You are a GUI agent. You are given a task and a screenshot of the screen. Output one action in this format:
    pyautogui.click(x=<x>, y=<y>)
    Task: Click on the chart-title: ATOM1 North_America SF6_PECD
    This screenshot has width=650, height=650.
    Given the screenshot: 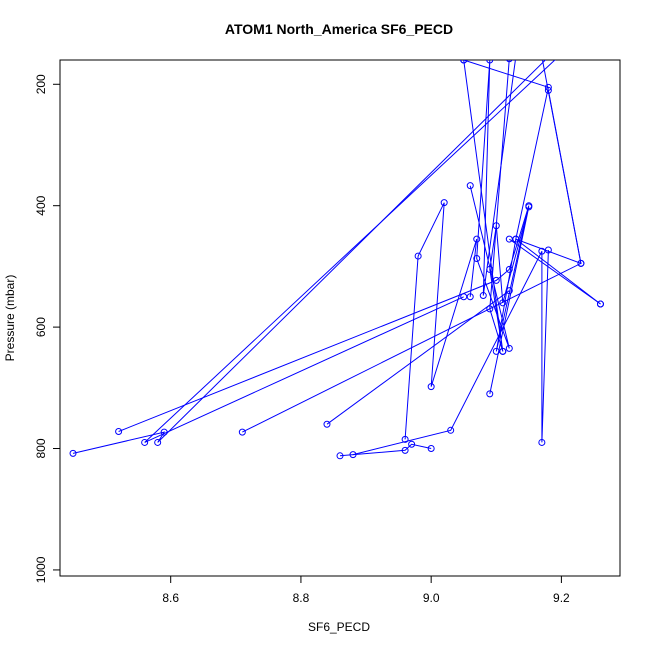 What is the action you would take?
    pyautogui.click(x=339, y=29)
    